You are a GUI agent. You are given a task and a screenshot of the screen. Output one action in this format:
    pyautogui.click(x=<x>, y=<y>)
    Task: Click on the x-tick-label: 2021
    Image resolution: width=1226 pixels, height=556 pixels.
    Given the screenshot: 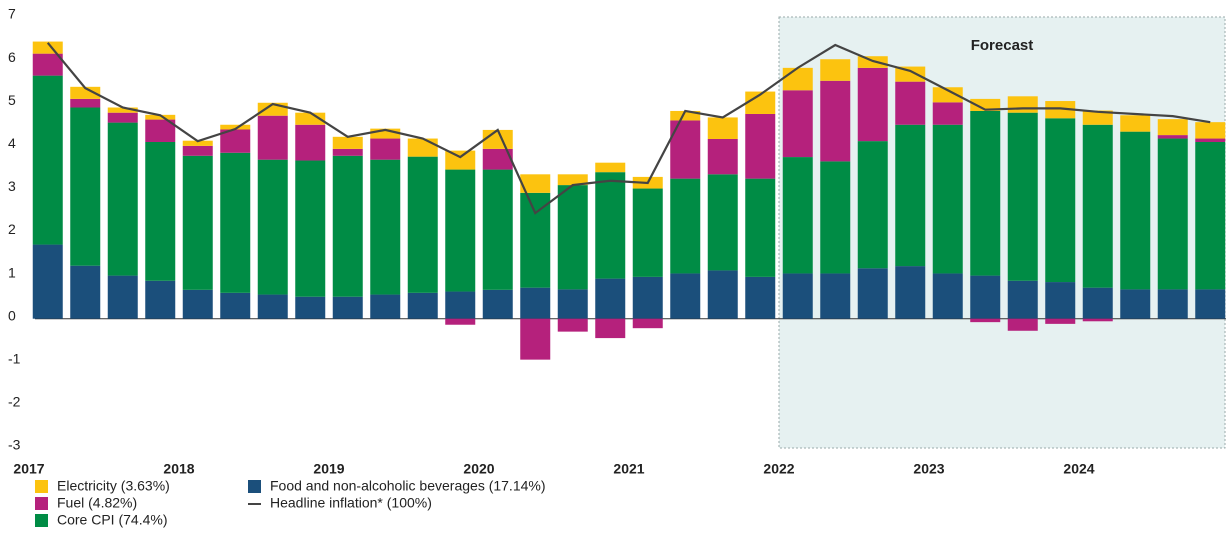 What is the action you would take?
    pyautogui.click(x=628, y=469)
    